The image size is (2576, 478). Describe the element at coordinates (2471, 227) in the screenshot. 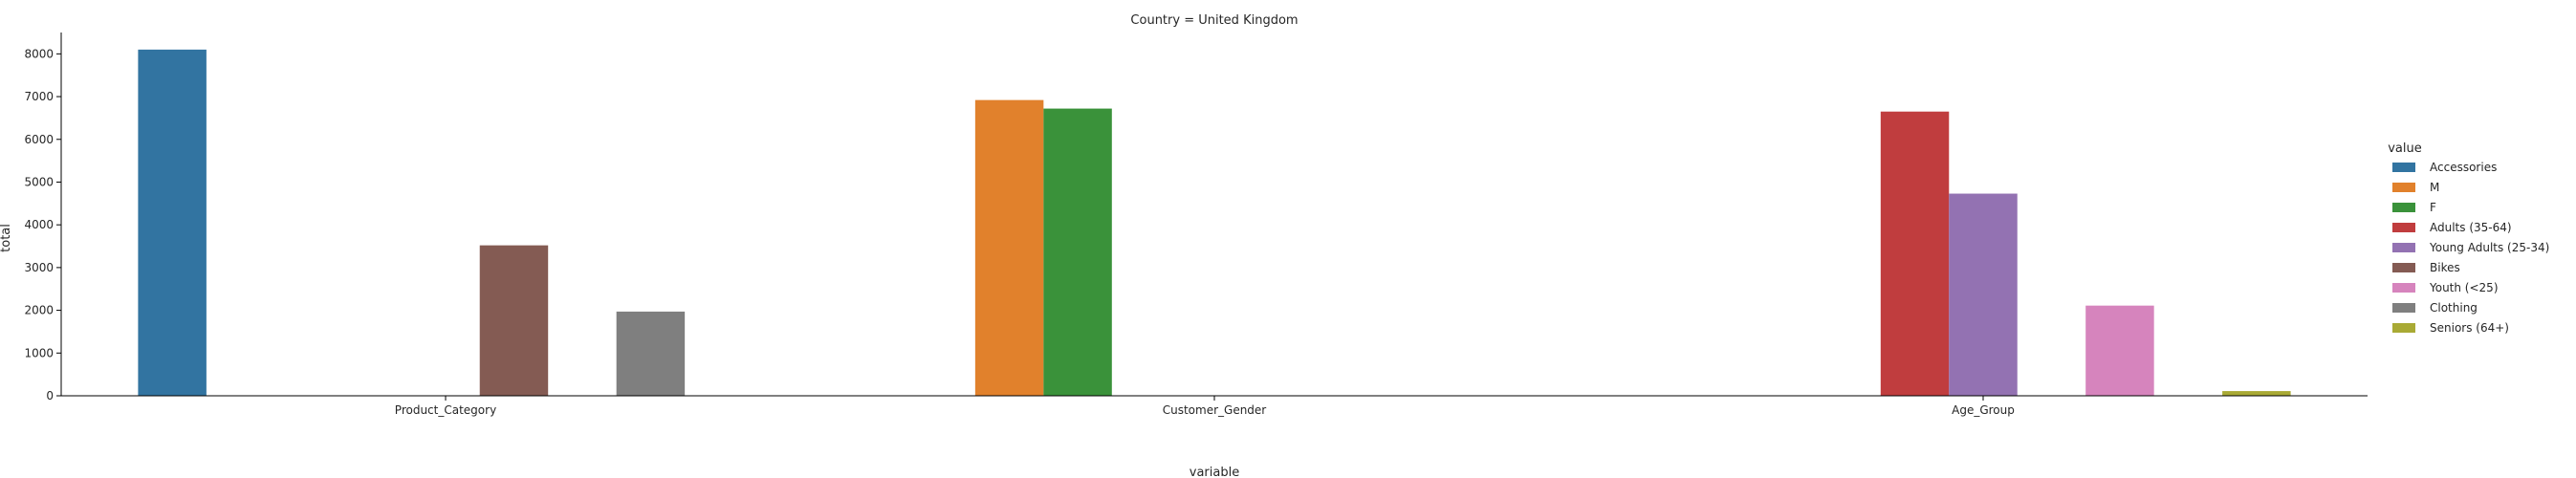

I see `legend-label: Adults (35-64)` at that location.